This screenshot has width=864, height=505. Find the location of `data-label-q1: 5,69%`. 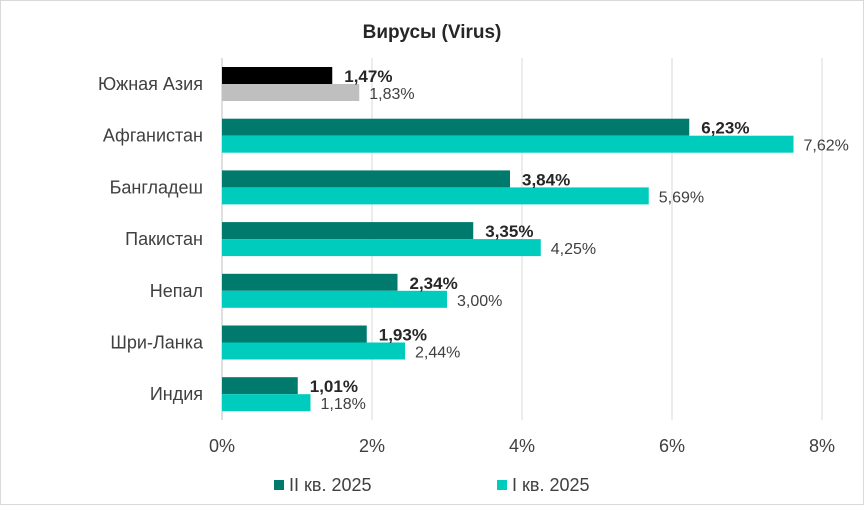

data-label-q1: 5,69% is located at coordinates (681, 197).